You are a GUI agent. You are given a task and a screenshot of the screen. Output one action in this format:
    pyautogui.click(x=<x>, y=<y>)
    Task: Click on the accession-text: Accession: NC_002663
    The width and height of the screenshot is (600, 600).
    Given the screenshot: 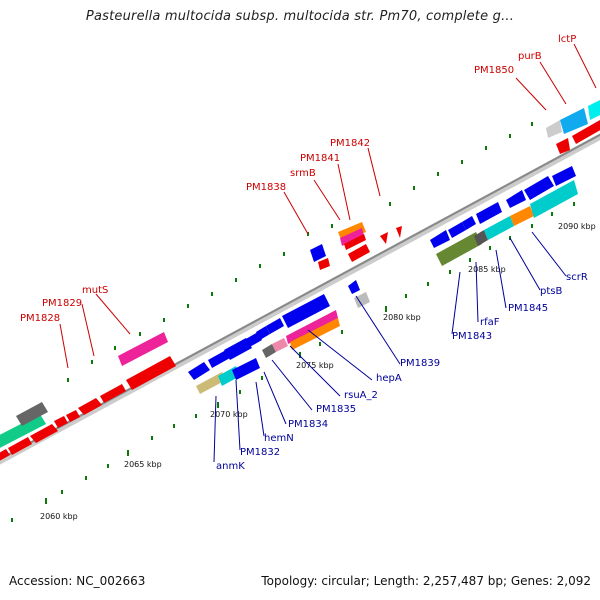 What is the action you would take?
    pyautogui.click(x=77, y=581)
    